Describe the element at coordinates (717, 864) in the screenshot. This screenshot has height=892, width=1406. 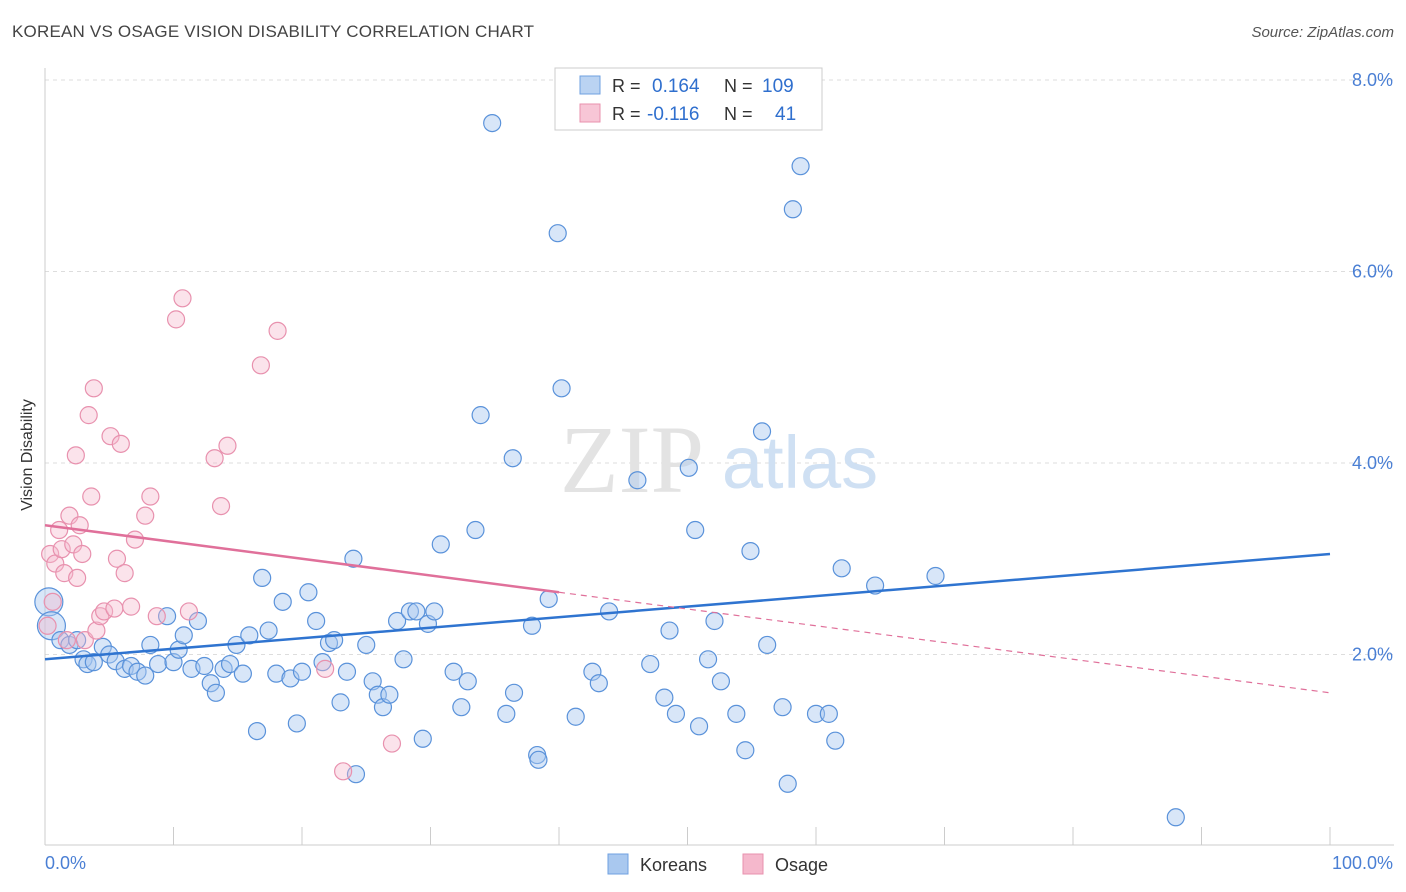
I see `series-legend: Koreans Osage` at that location.